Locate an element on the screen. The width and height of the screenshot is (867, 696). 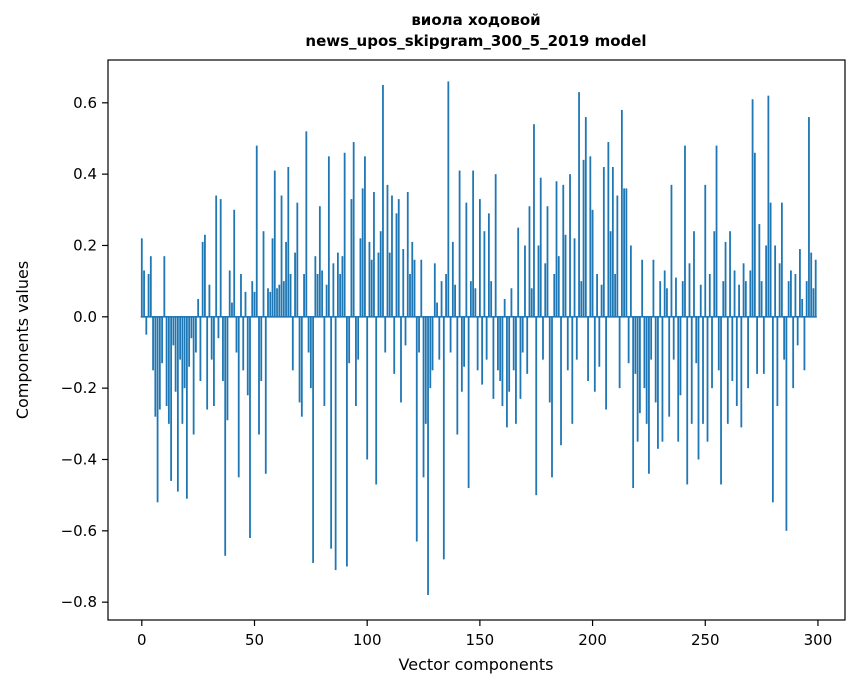
zero-baseline is located at coordinates (478, 317).